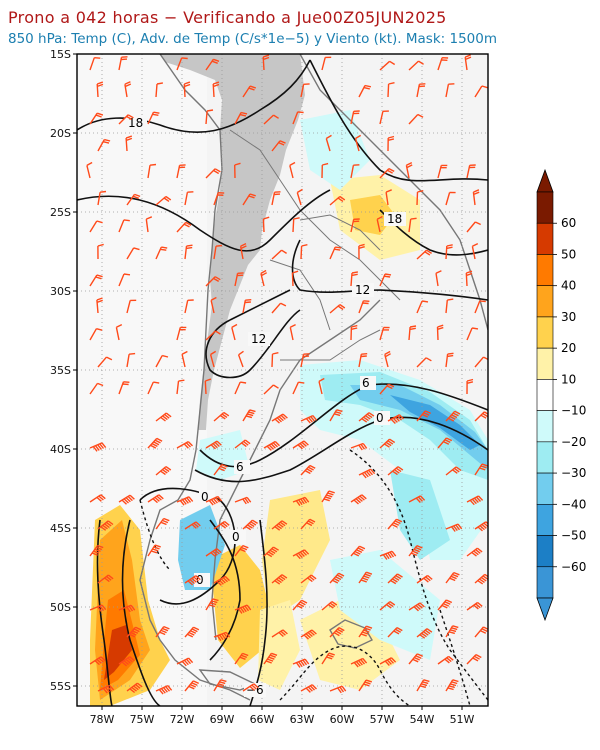 This screenshot has height=750, width=600. Describe the element at coordinates (366, 383) in the screenshot. I see `contour-label: 6` at that location.